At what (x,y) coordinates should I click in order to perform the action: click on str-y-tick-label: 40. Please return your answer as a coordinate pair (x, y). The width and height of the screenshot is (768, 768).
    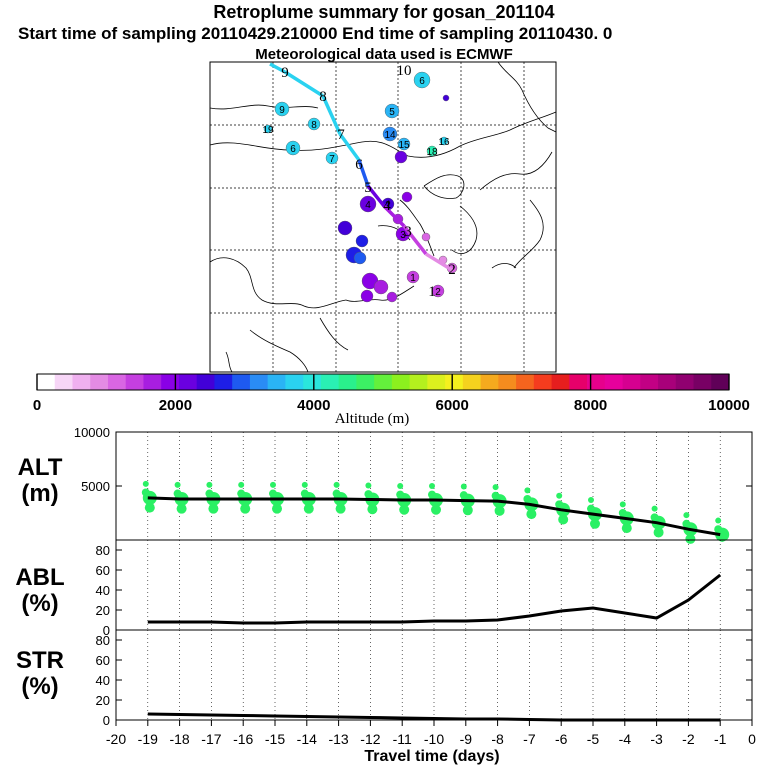
    Looking at the image, I should click on (103, 680).